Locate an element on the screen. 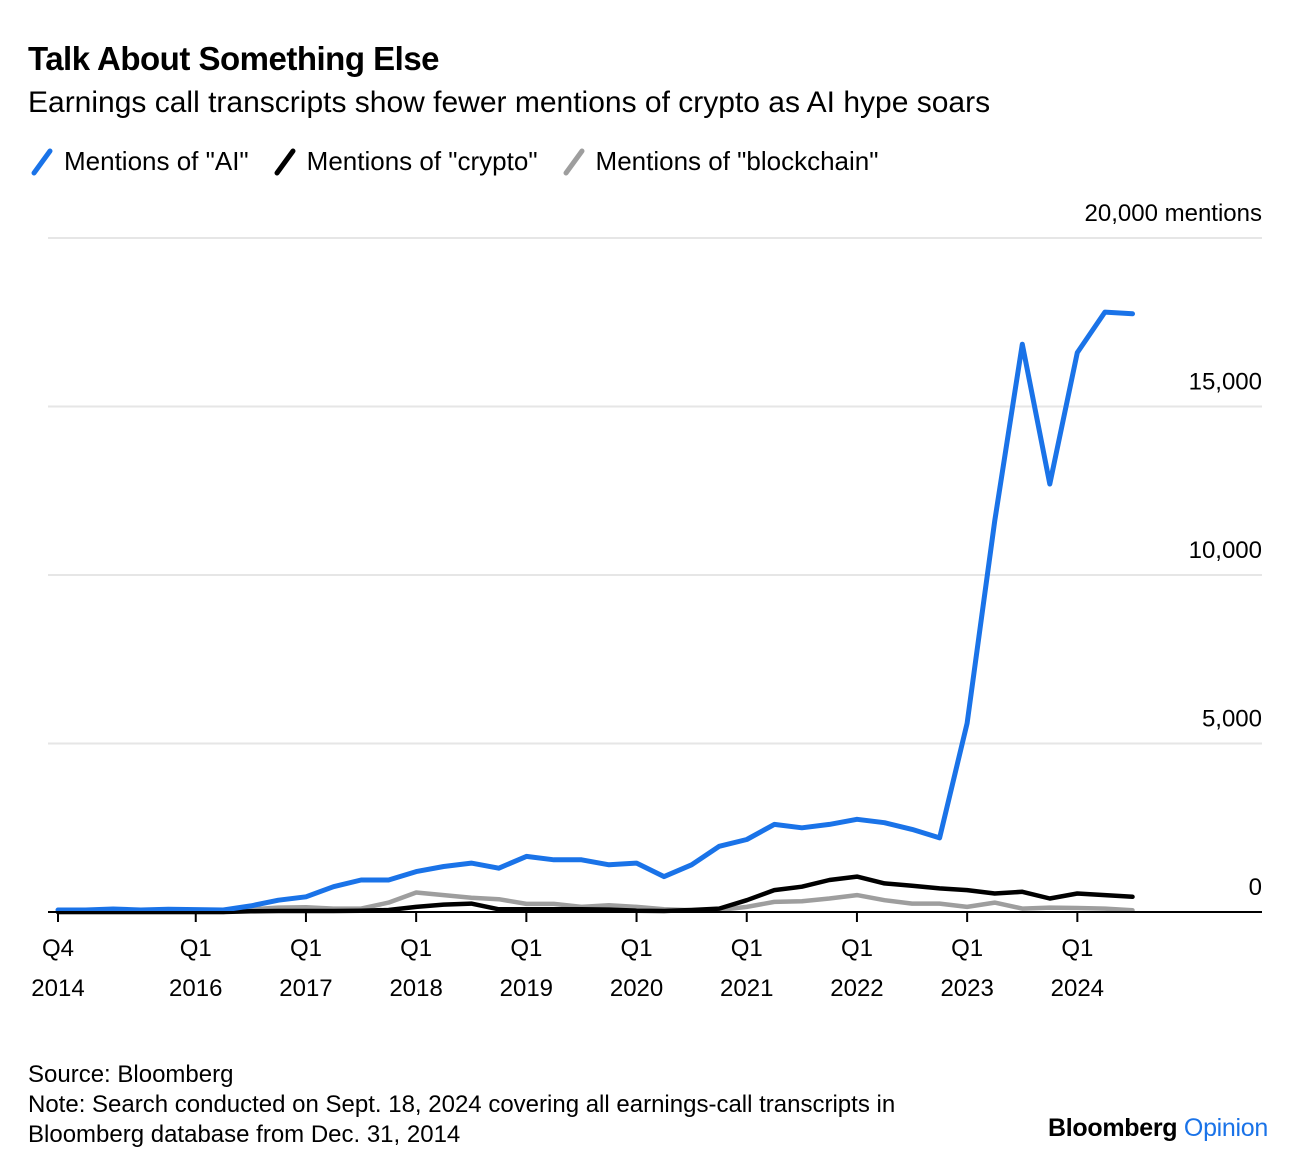  legend-item-crypto: Mentions of "crypto" is located at coordinates (404, 161).